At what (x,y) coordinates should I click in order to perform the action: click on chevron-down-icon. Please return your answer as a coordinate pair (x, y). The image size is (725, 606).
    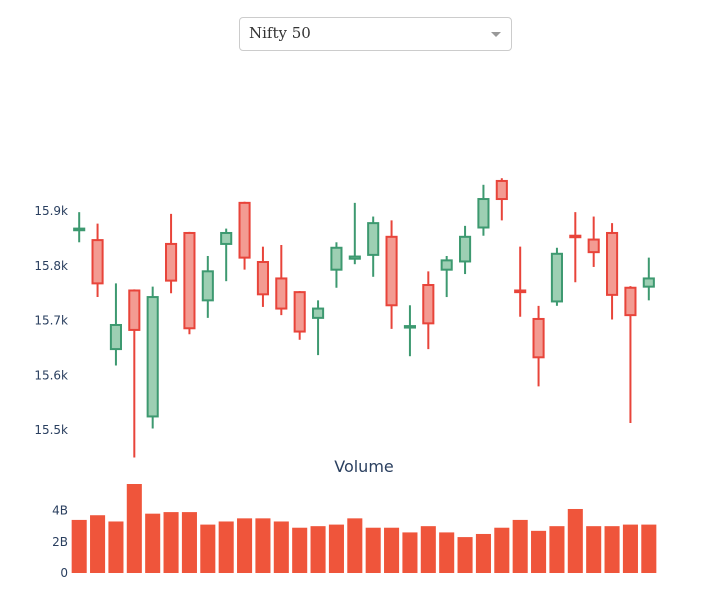
    Looking at the image, I should click on (496, 34).